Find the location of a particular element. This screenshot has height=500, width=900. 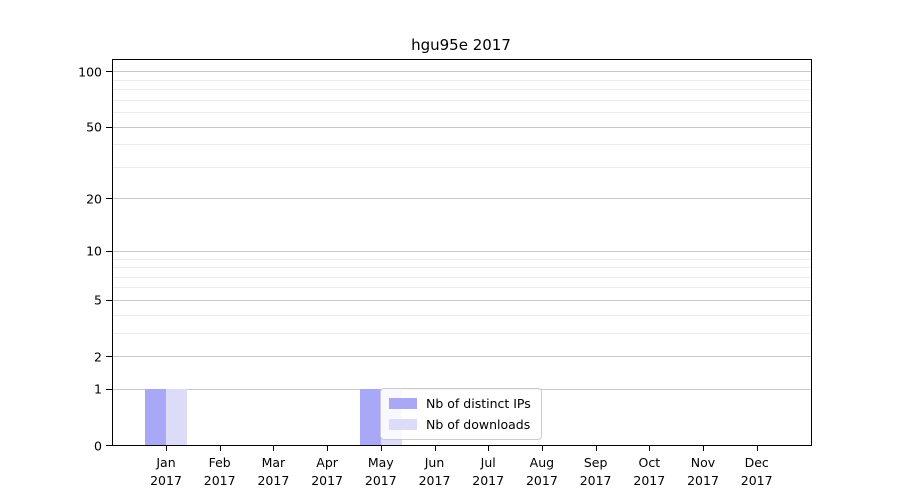

legend-item-downloads: Nb of downloads is located at coordinates (460, 424).